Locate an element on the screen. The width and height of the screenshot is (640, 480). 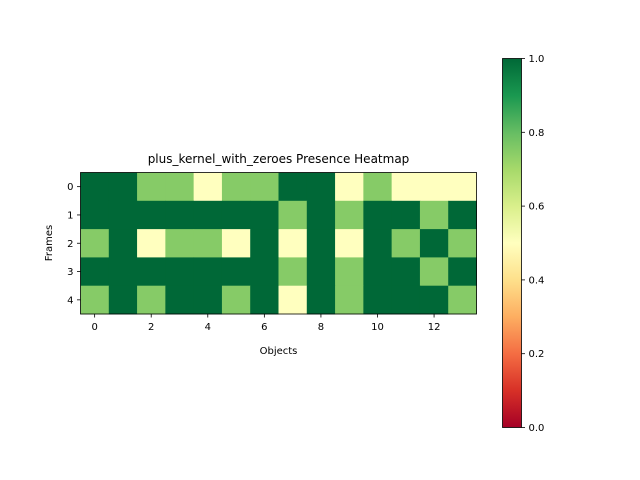
y-tick-label: 2 is located at coordinates (70, 244).